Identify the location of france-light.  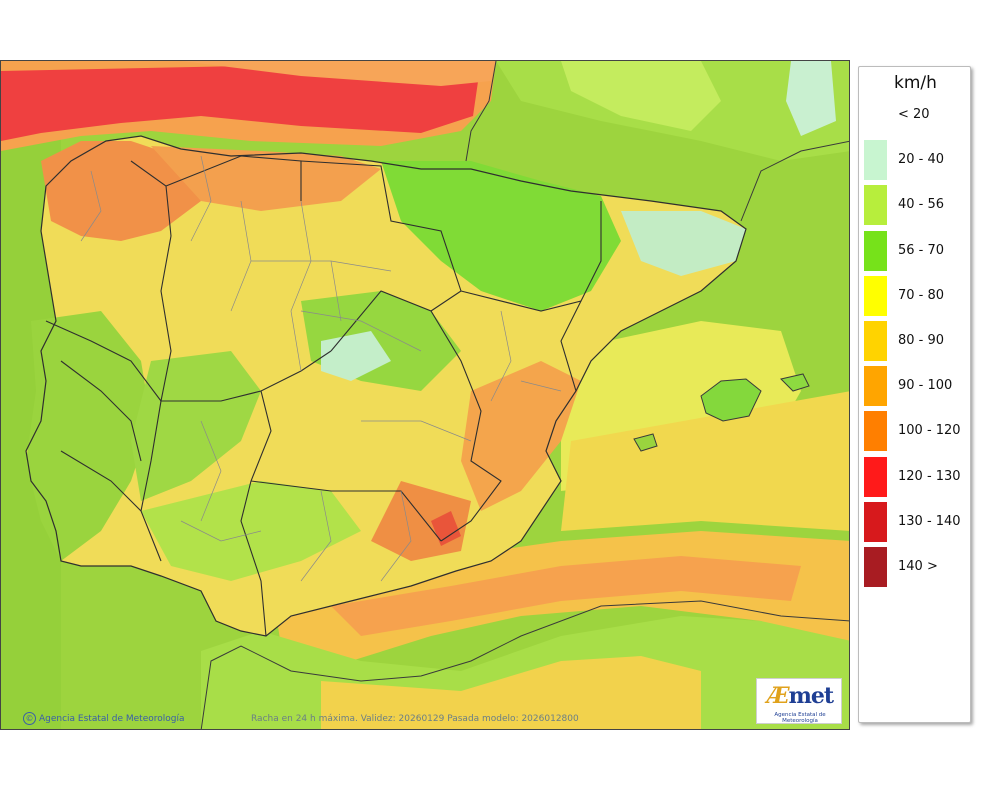
(641, 96).